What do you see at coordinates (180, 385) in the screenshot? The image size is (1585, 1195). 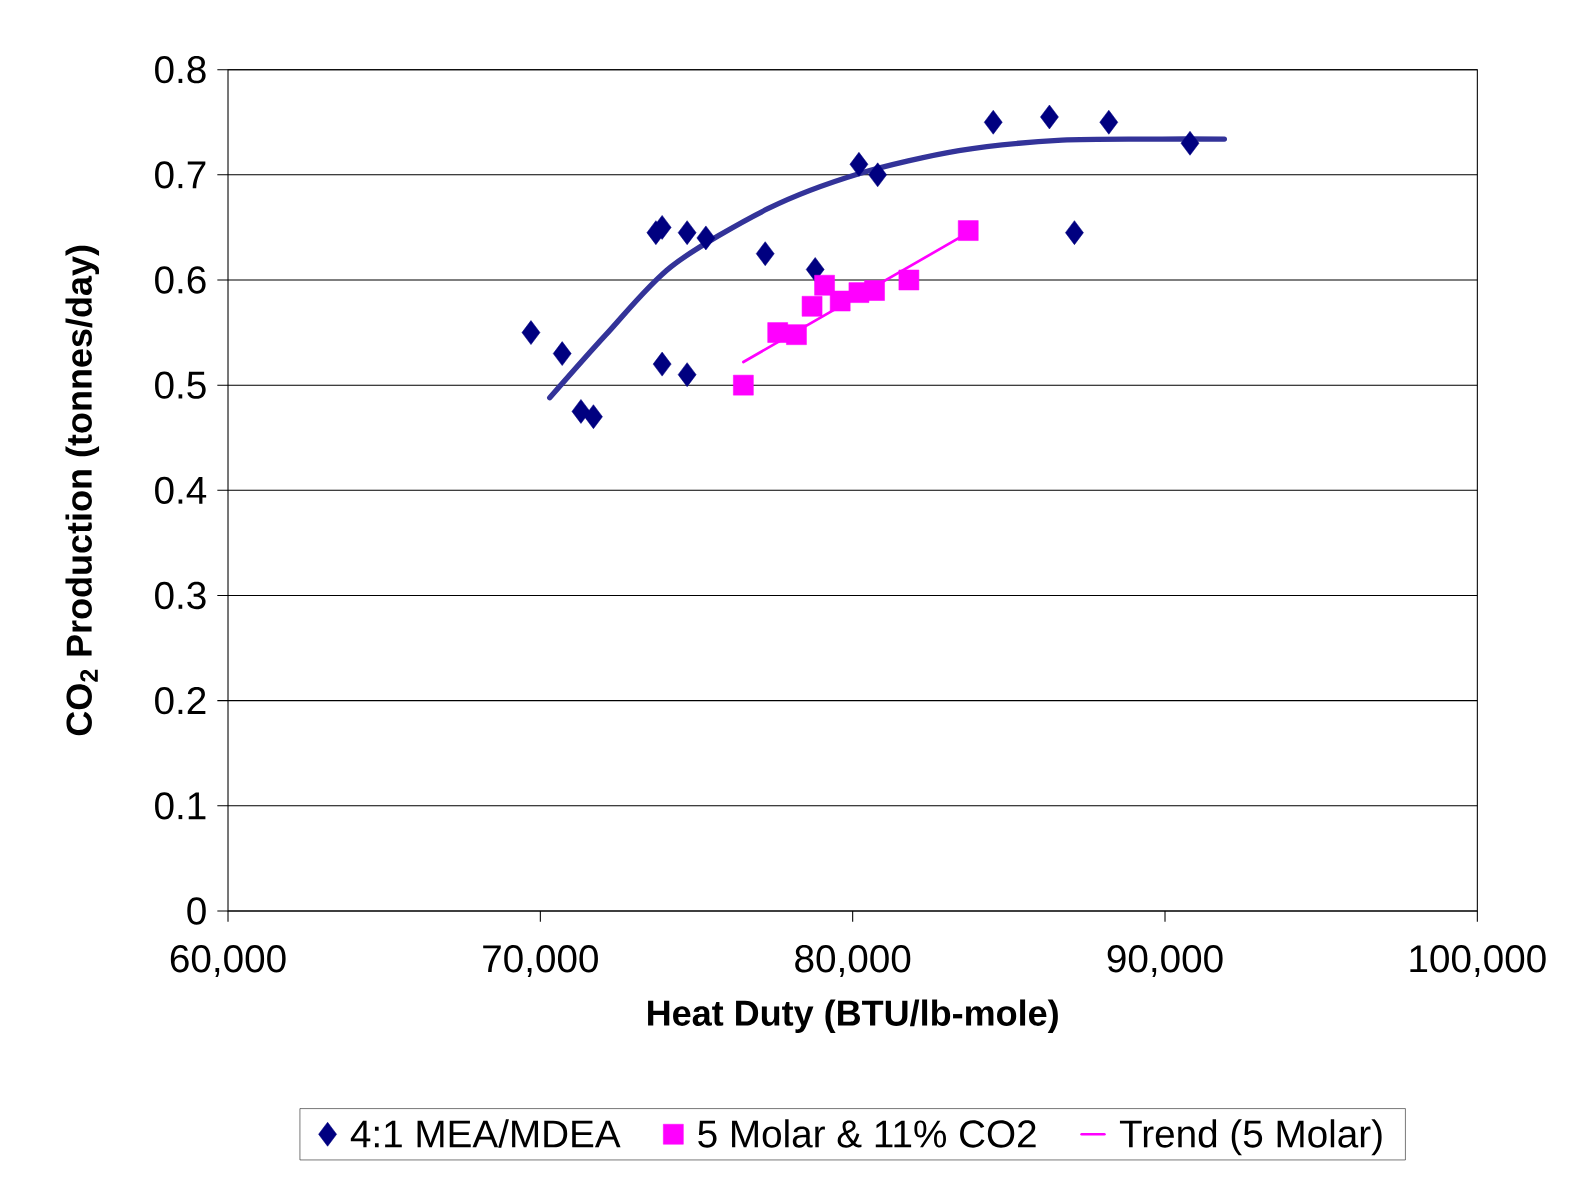 I see `y-tick-label: 0.5` at bounding box center [180, 385].